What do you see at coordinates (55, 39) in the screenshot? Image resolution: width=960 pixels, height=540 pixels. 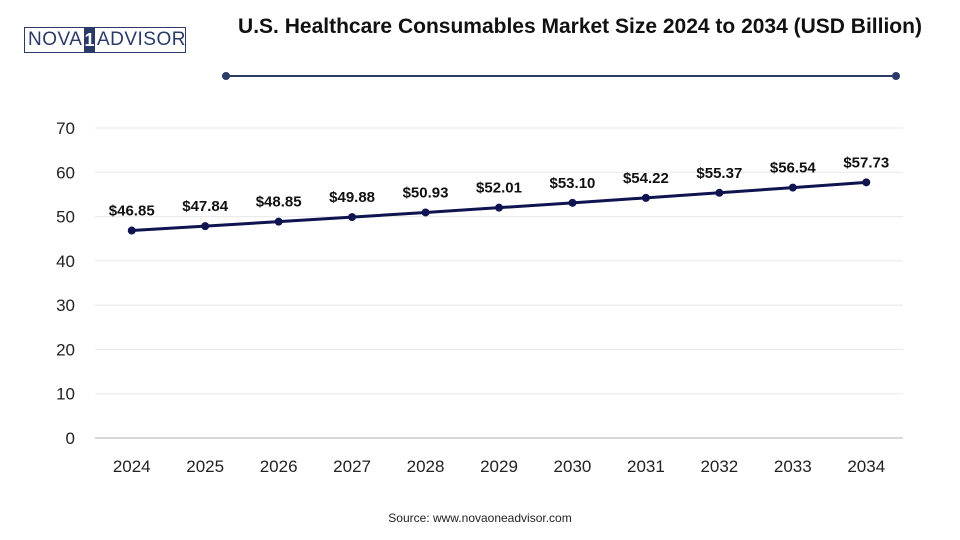 I see `logo-text-nova: NOVA` at bounding box center [55, 39].